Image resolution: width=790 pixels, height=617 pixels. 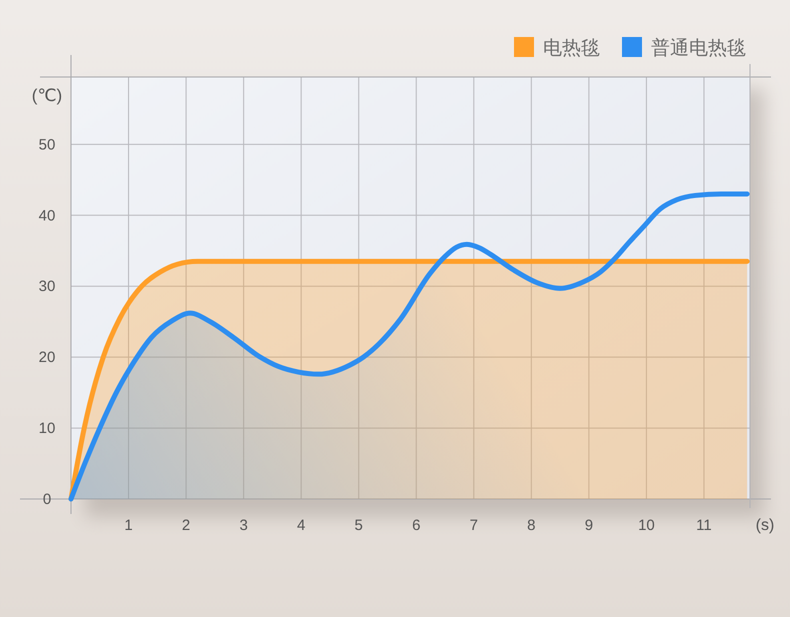 What do you see at coordinates (47, 95) in the screenshot?
I see `y-axis-title: (℃)` at bounding box center [47, 95].